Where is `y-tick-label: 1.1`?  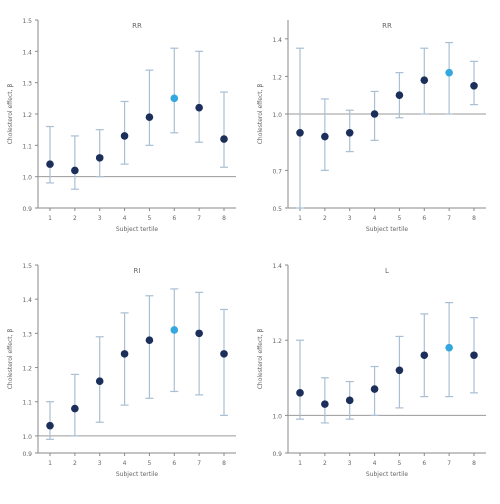
y-tick-label: 1.1 is located at coordinates (27, 403).